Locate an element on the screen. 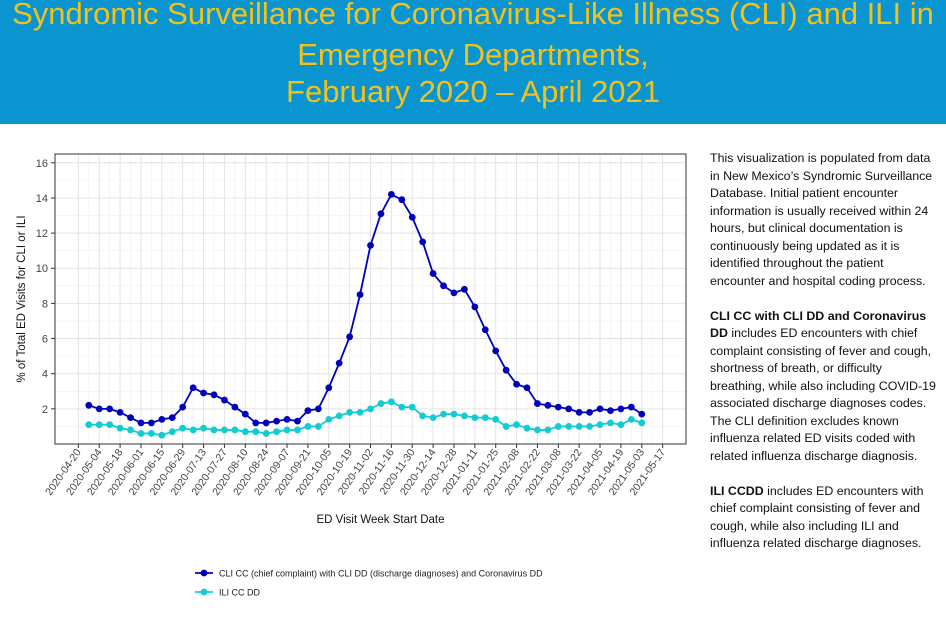 This screenshot has width=946, height=626. y-tick-label: 16 is located at coordinates (42, 164).